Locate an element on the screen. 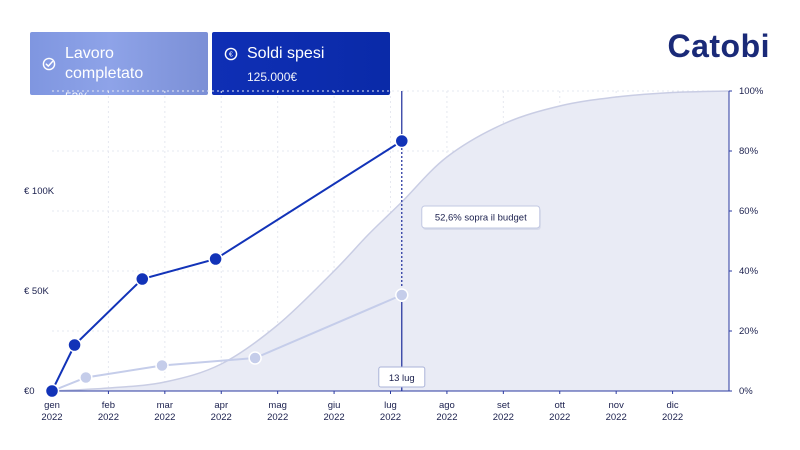  euro-circle-icon: € is located at coordinates (231, 54).